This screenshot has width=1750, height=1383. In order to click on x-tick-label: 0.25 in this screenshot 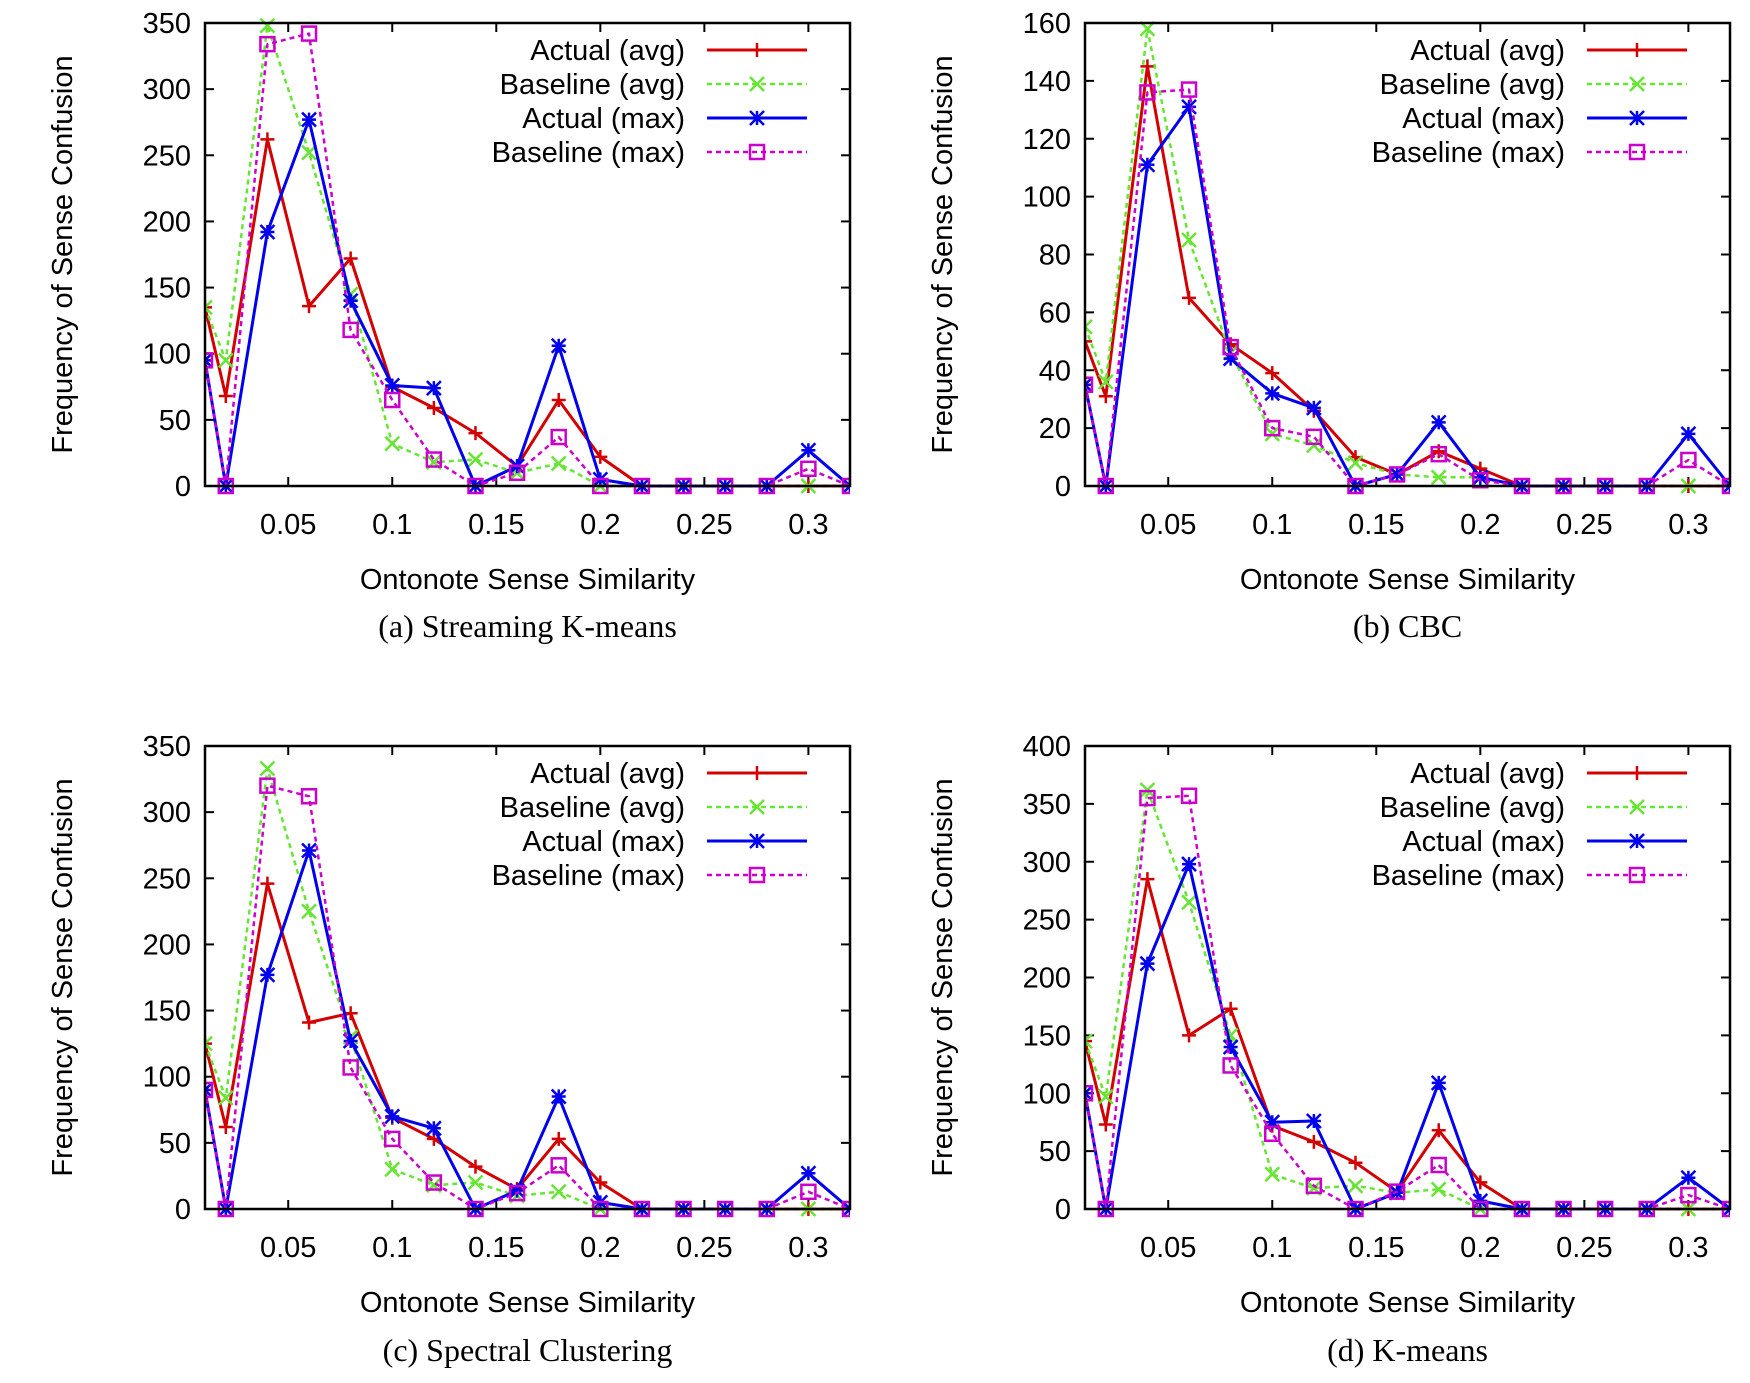, I will do `click(1584, 1248)`.